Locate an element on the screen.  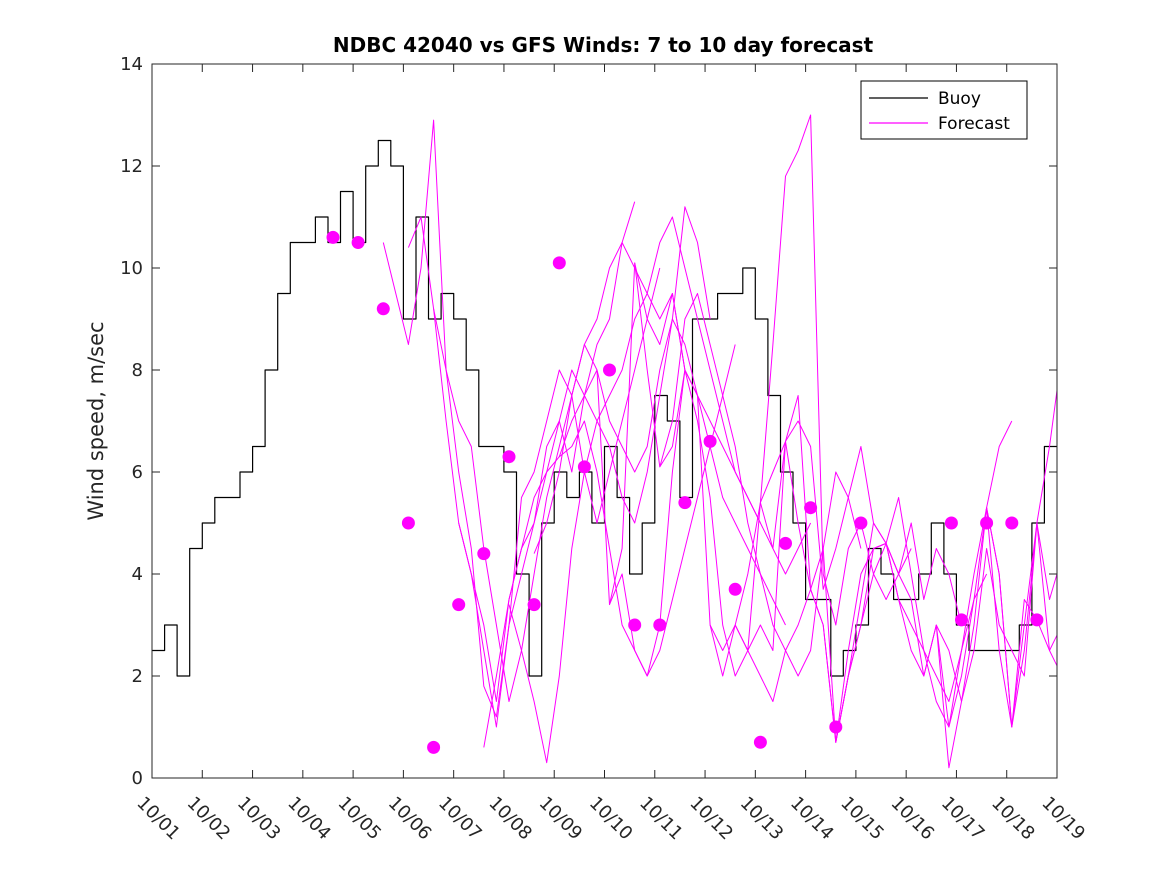
y-tick-label: 4 is located at coordinates (137, 574).